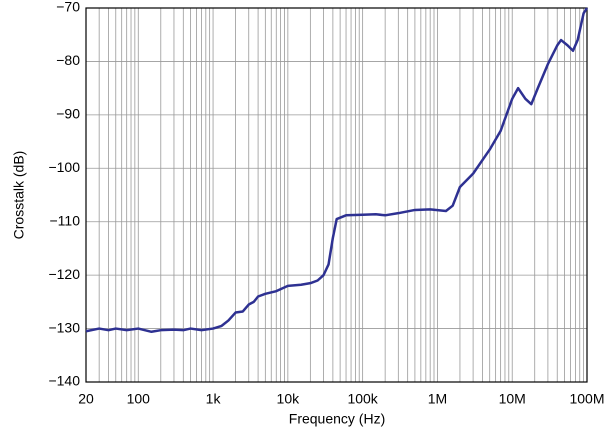 This screenshot has width=610, height=435. What do you see at coordinates (64, 381) in the screenshot?
I see `y-tick-label: −140` at bounding box center [64, 381].